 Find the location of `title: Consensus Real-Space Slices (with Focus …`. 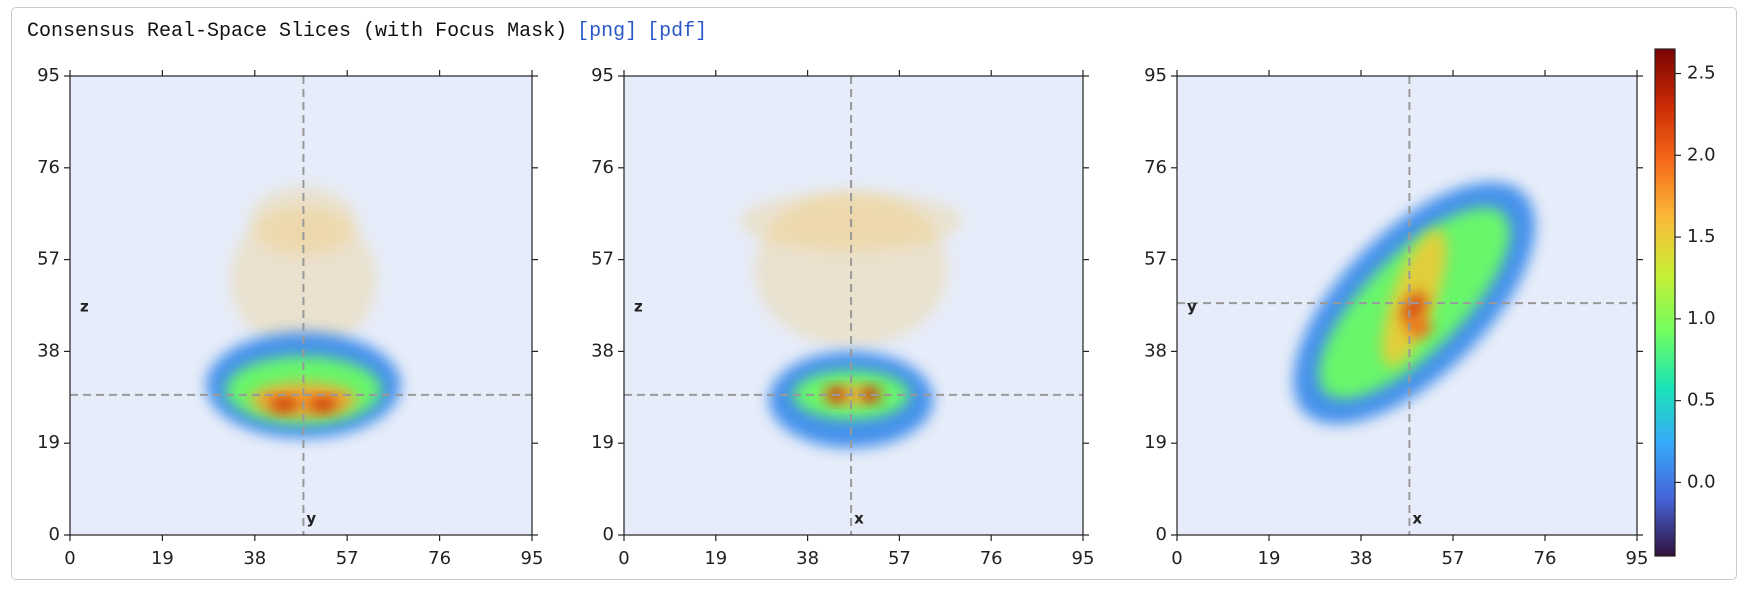

title: Consensus Real-Space Slices (with Focus … is located at coordinates (297, 31).